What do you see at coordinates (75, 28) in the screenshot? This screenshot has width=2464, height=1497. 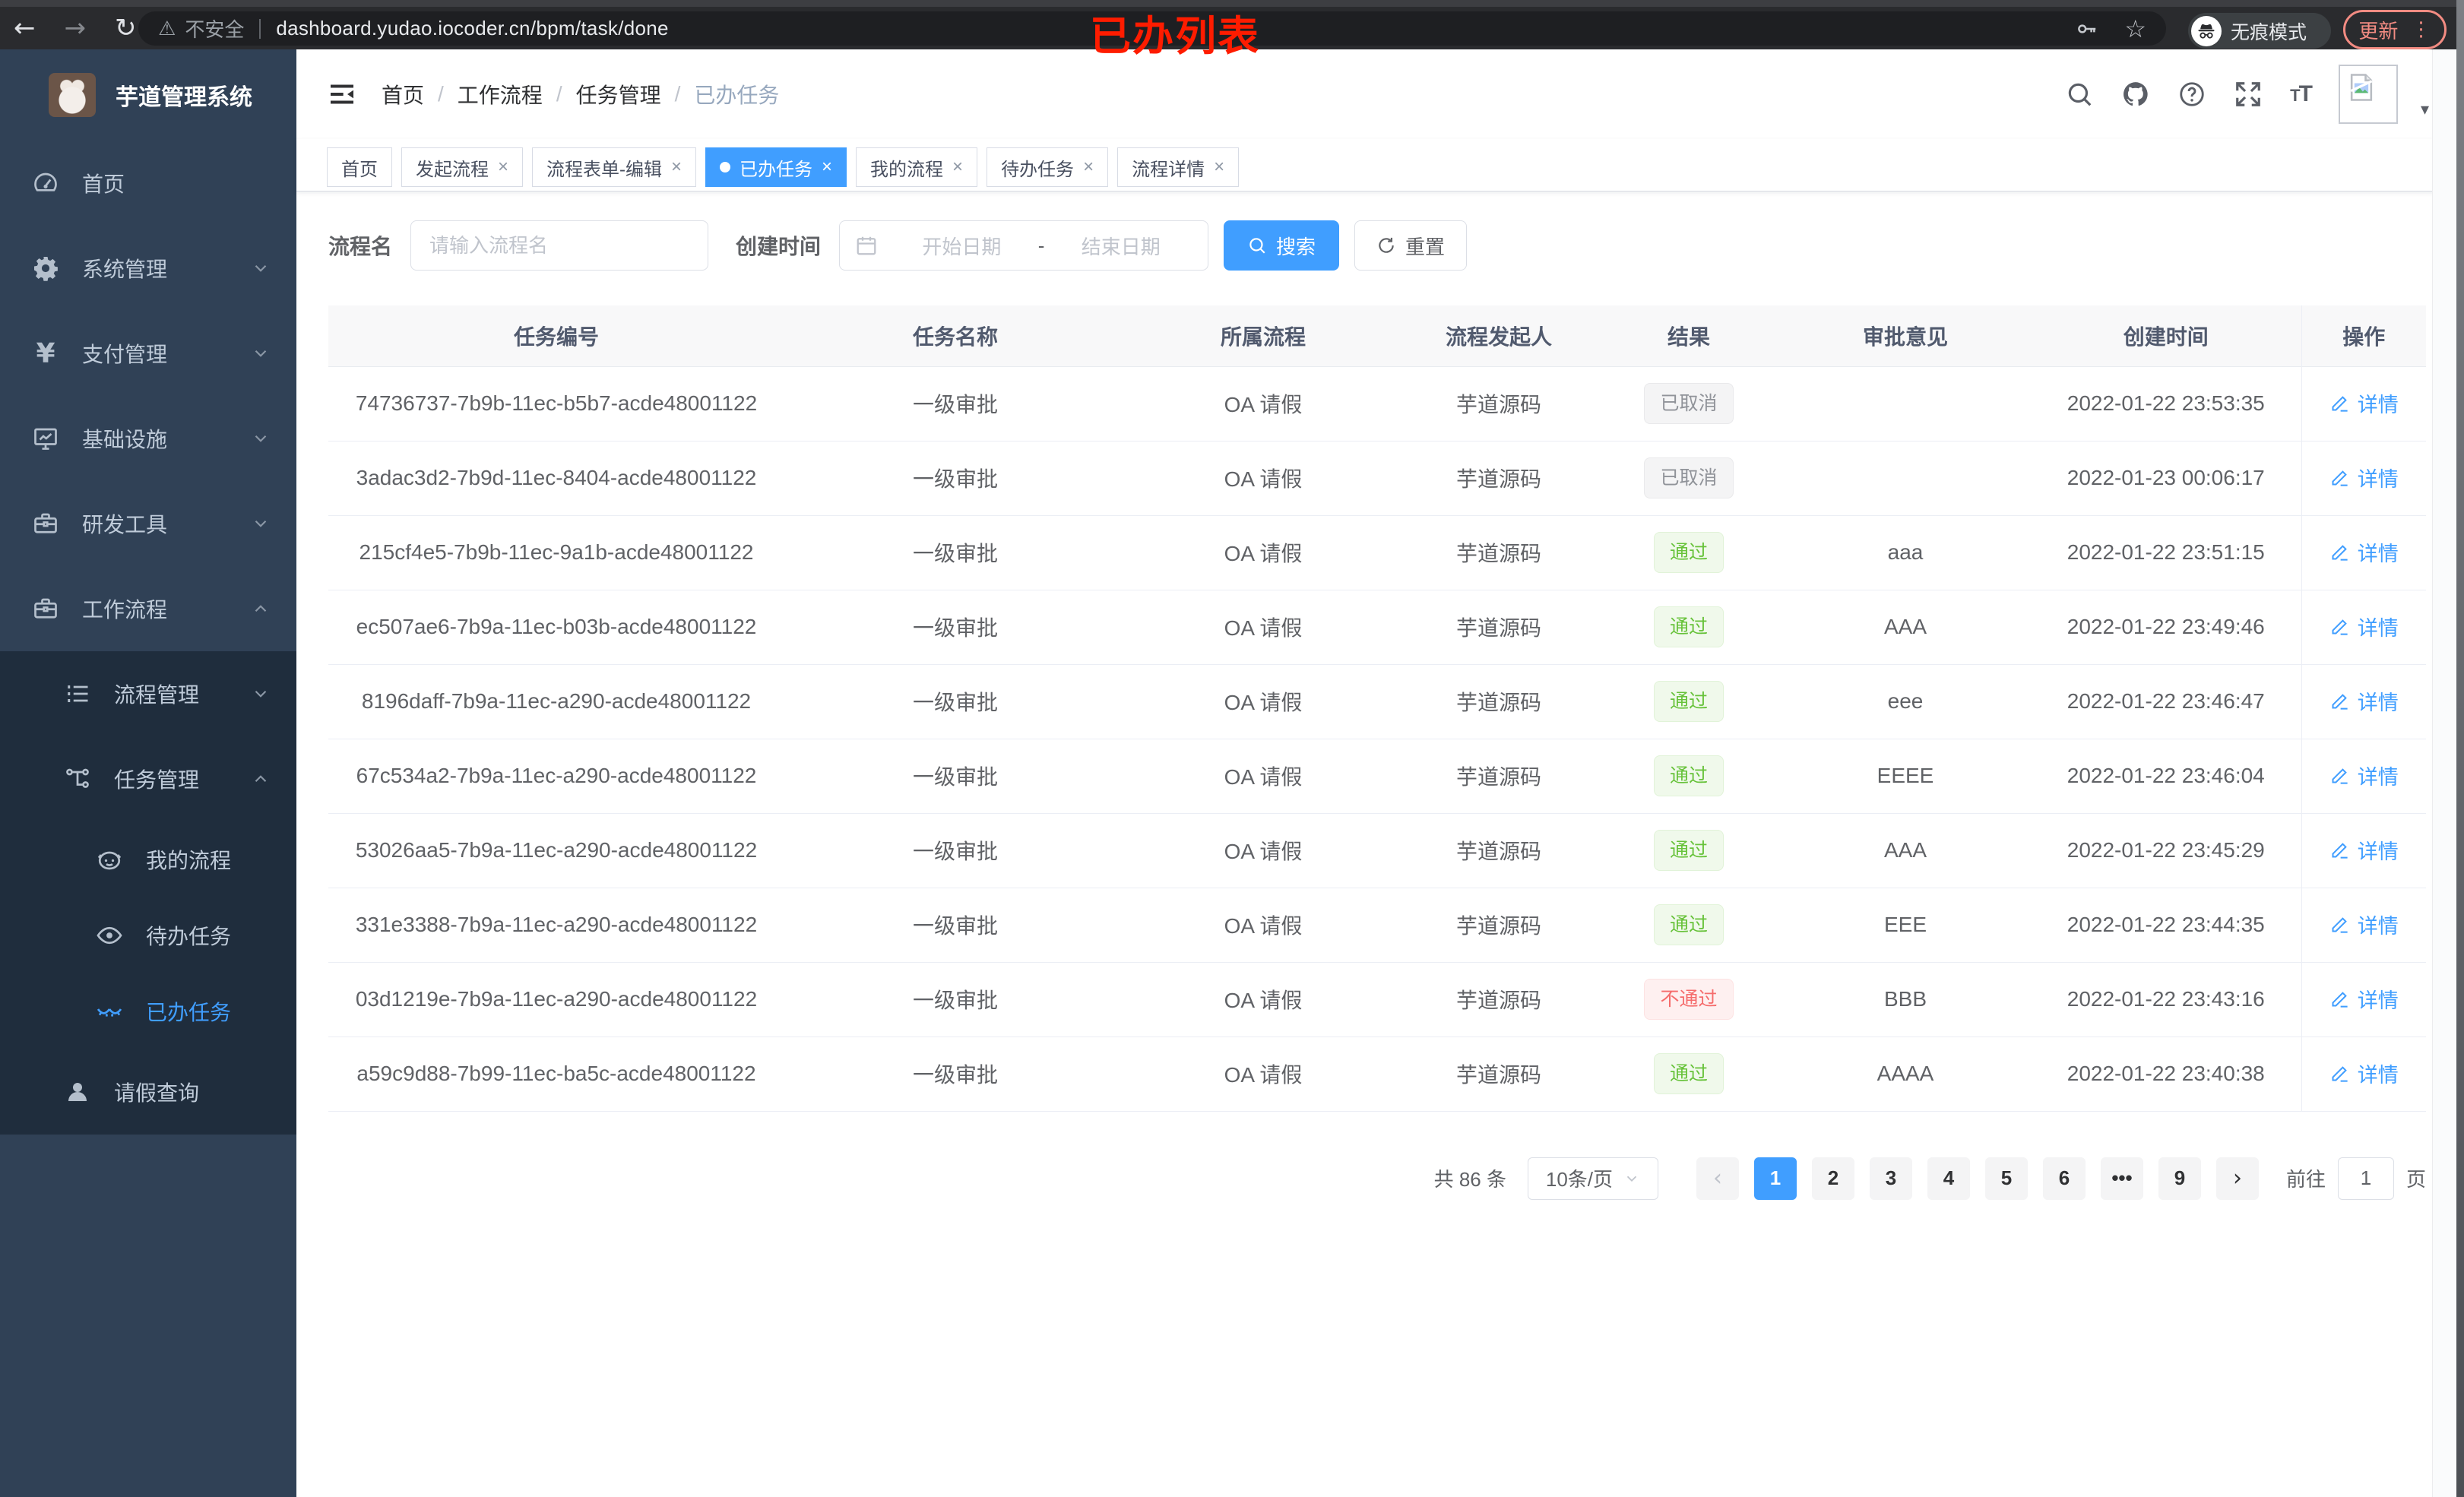 I see `browser-forward-icon: →` at bounding box center [75, 28].